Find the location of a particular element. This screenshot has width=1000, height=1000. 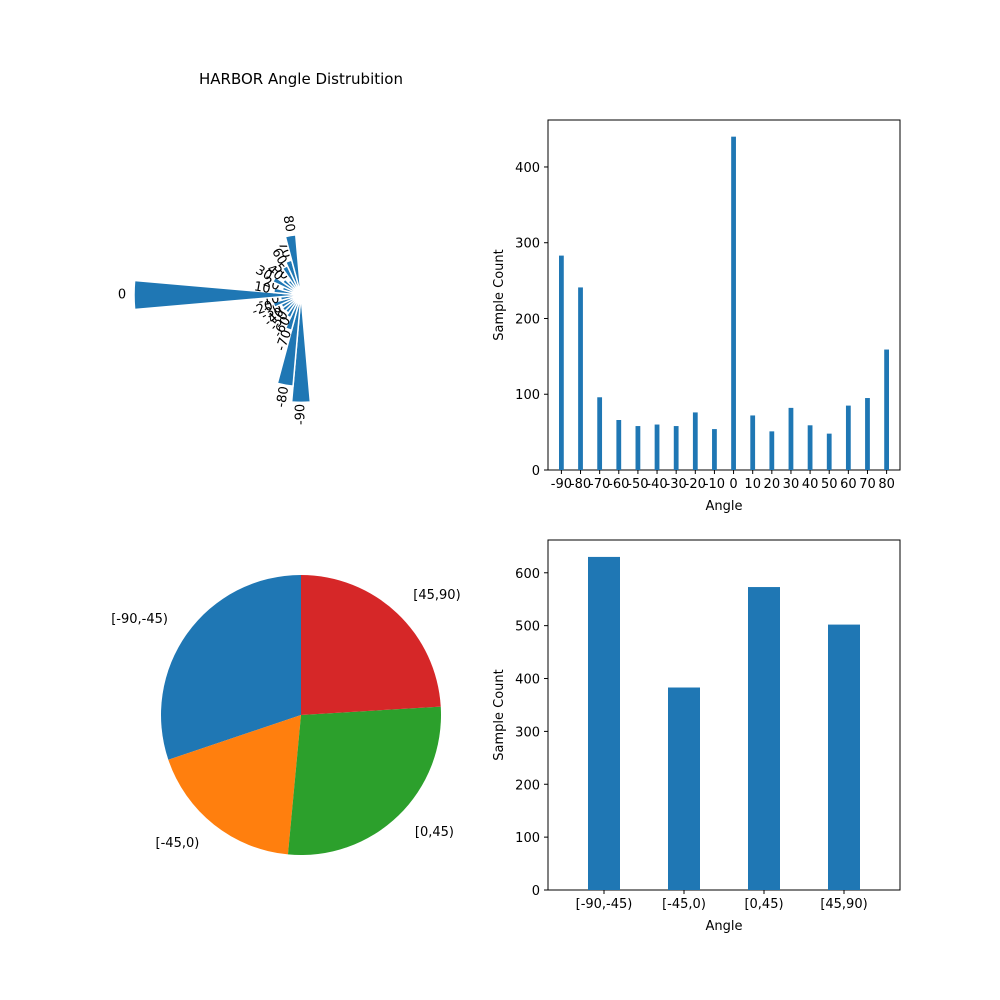

range-pie-chart: [-90,-45) [-45,0) [0,45) [45,90) is located at coordinates (286, 715).